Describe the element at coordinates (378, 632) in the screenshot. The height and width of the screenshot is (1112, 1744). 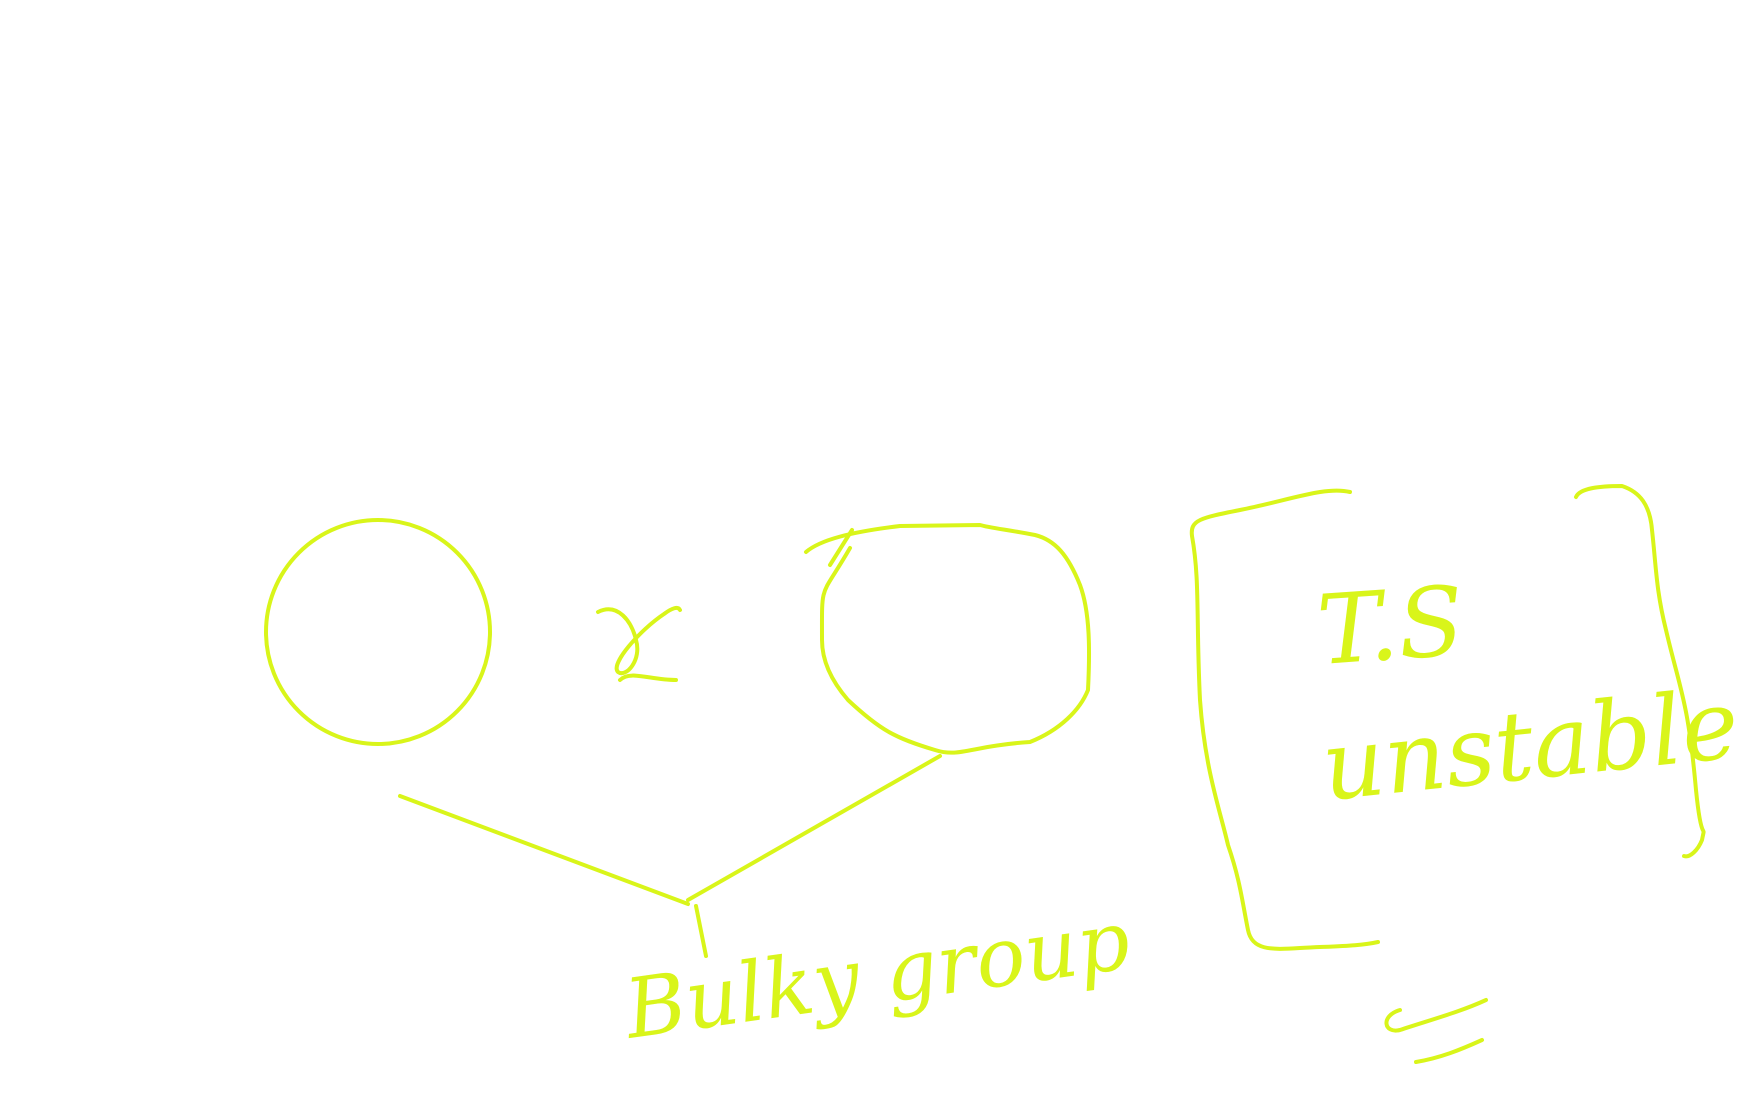
I see `small-circle` at that location.